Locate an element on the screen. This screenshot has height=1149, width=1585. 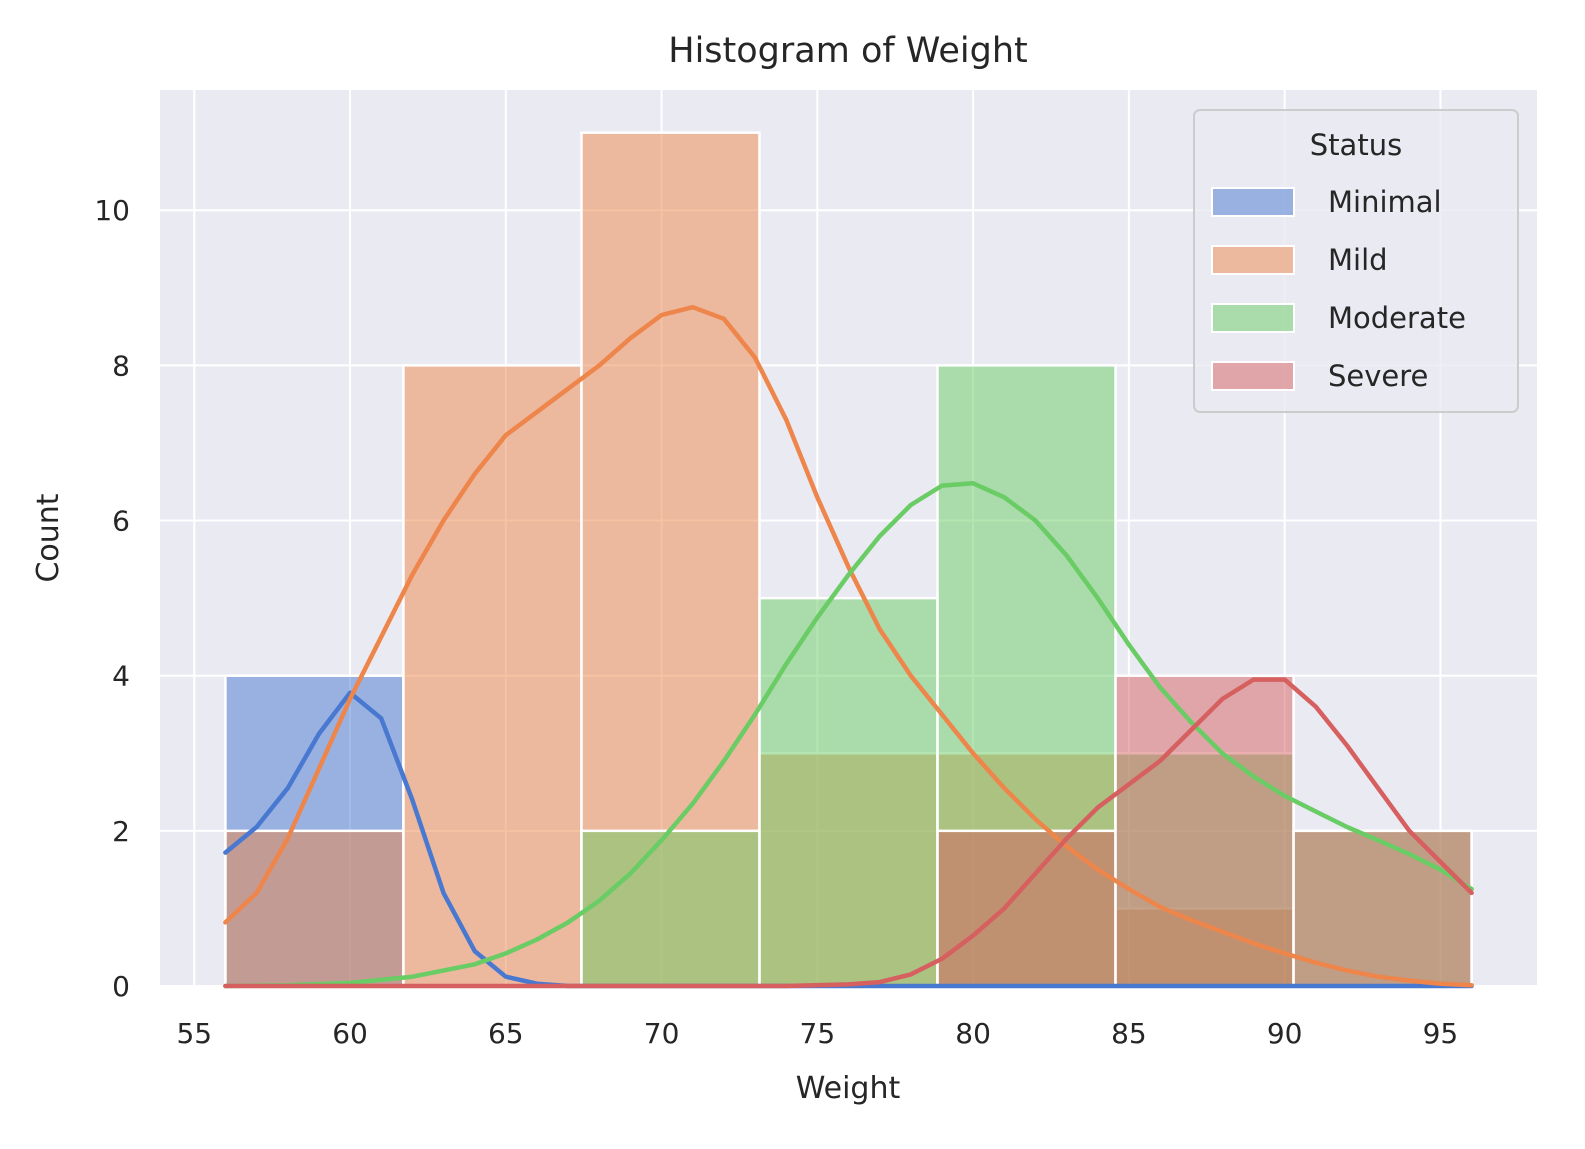
legend-entries: Minimal Mild Moderate Severe is located at coordinates (1338, 289).